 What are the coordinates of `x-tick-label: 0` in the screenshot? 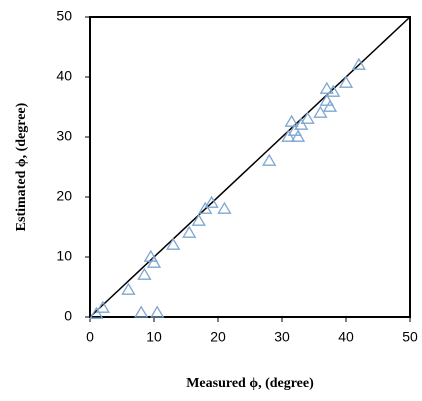 It's located at (90, 337).